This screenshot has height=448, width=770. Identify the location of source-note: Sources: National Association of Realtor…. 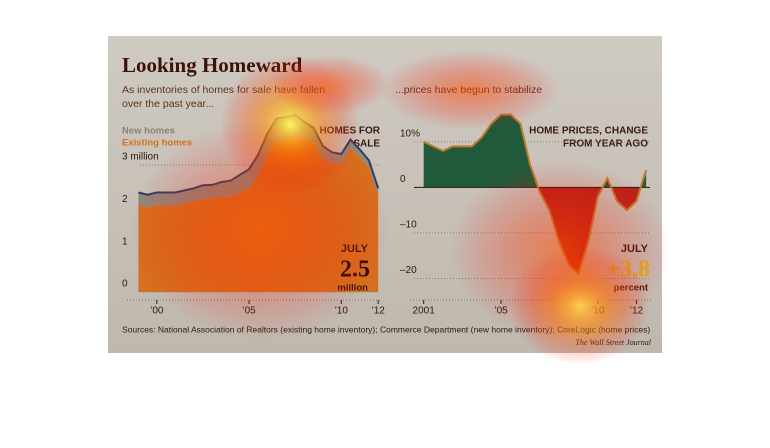
(386, 329).